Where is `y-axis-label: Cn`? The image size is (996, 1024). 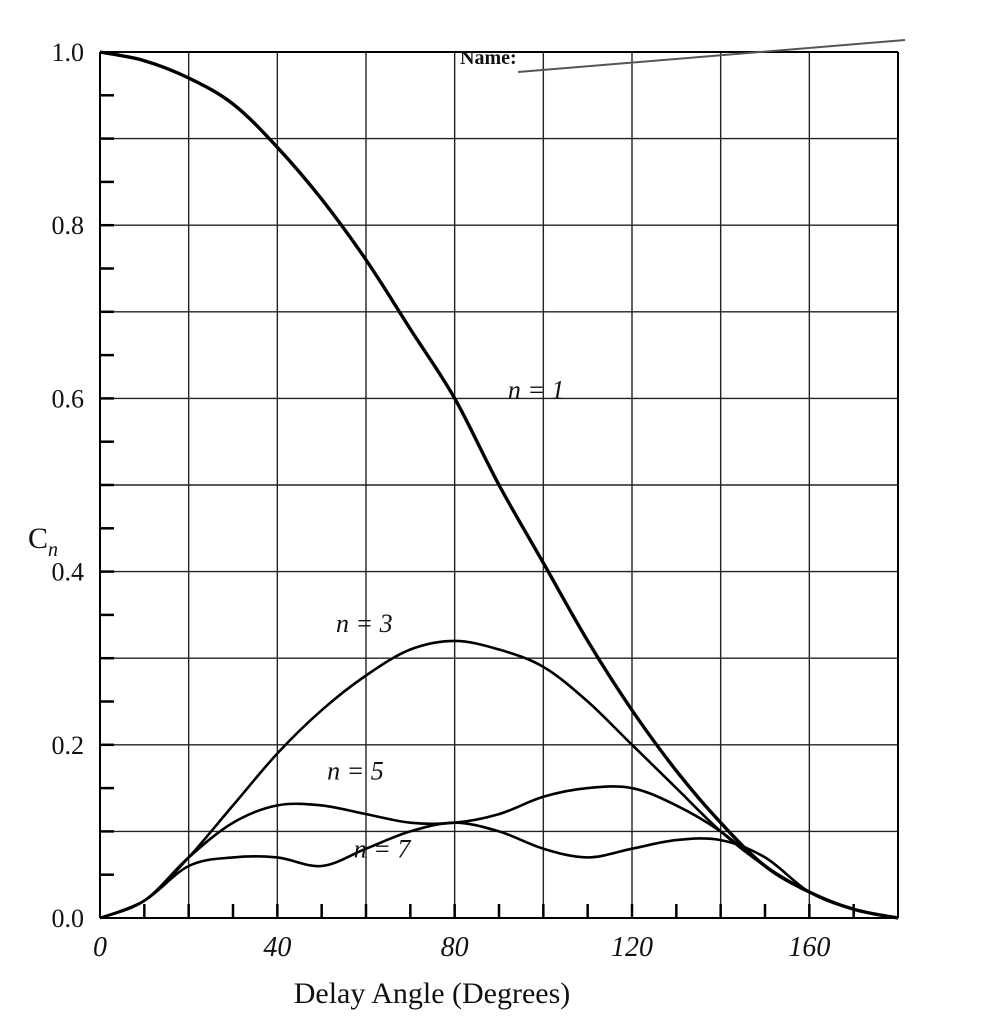 y-axis-label: Cn is located at coordinates (43, 541).